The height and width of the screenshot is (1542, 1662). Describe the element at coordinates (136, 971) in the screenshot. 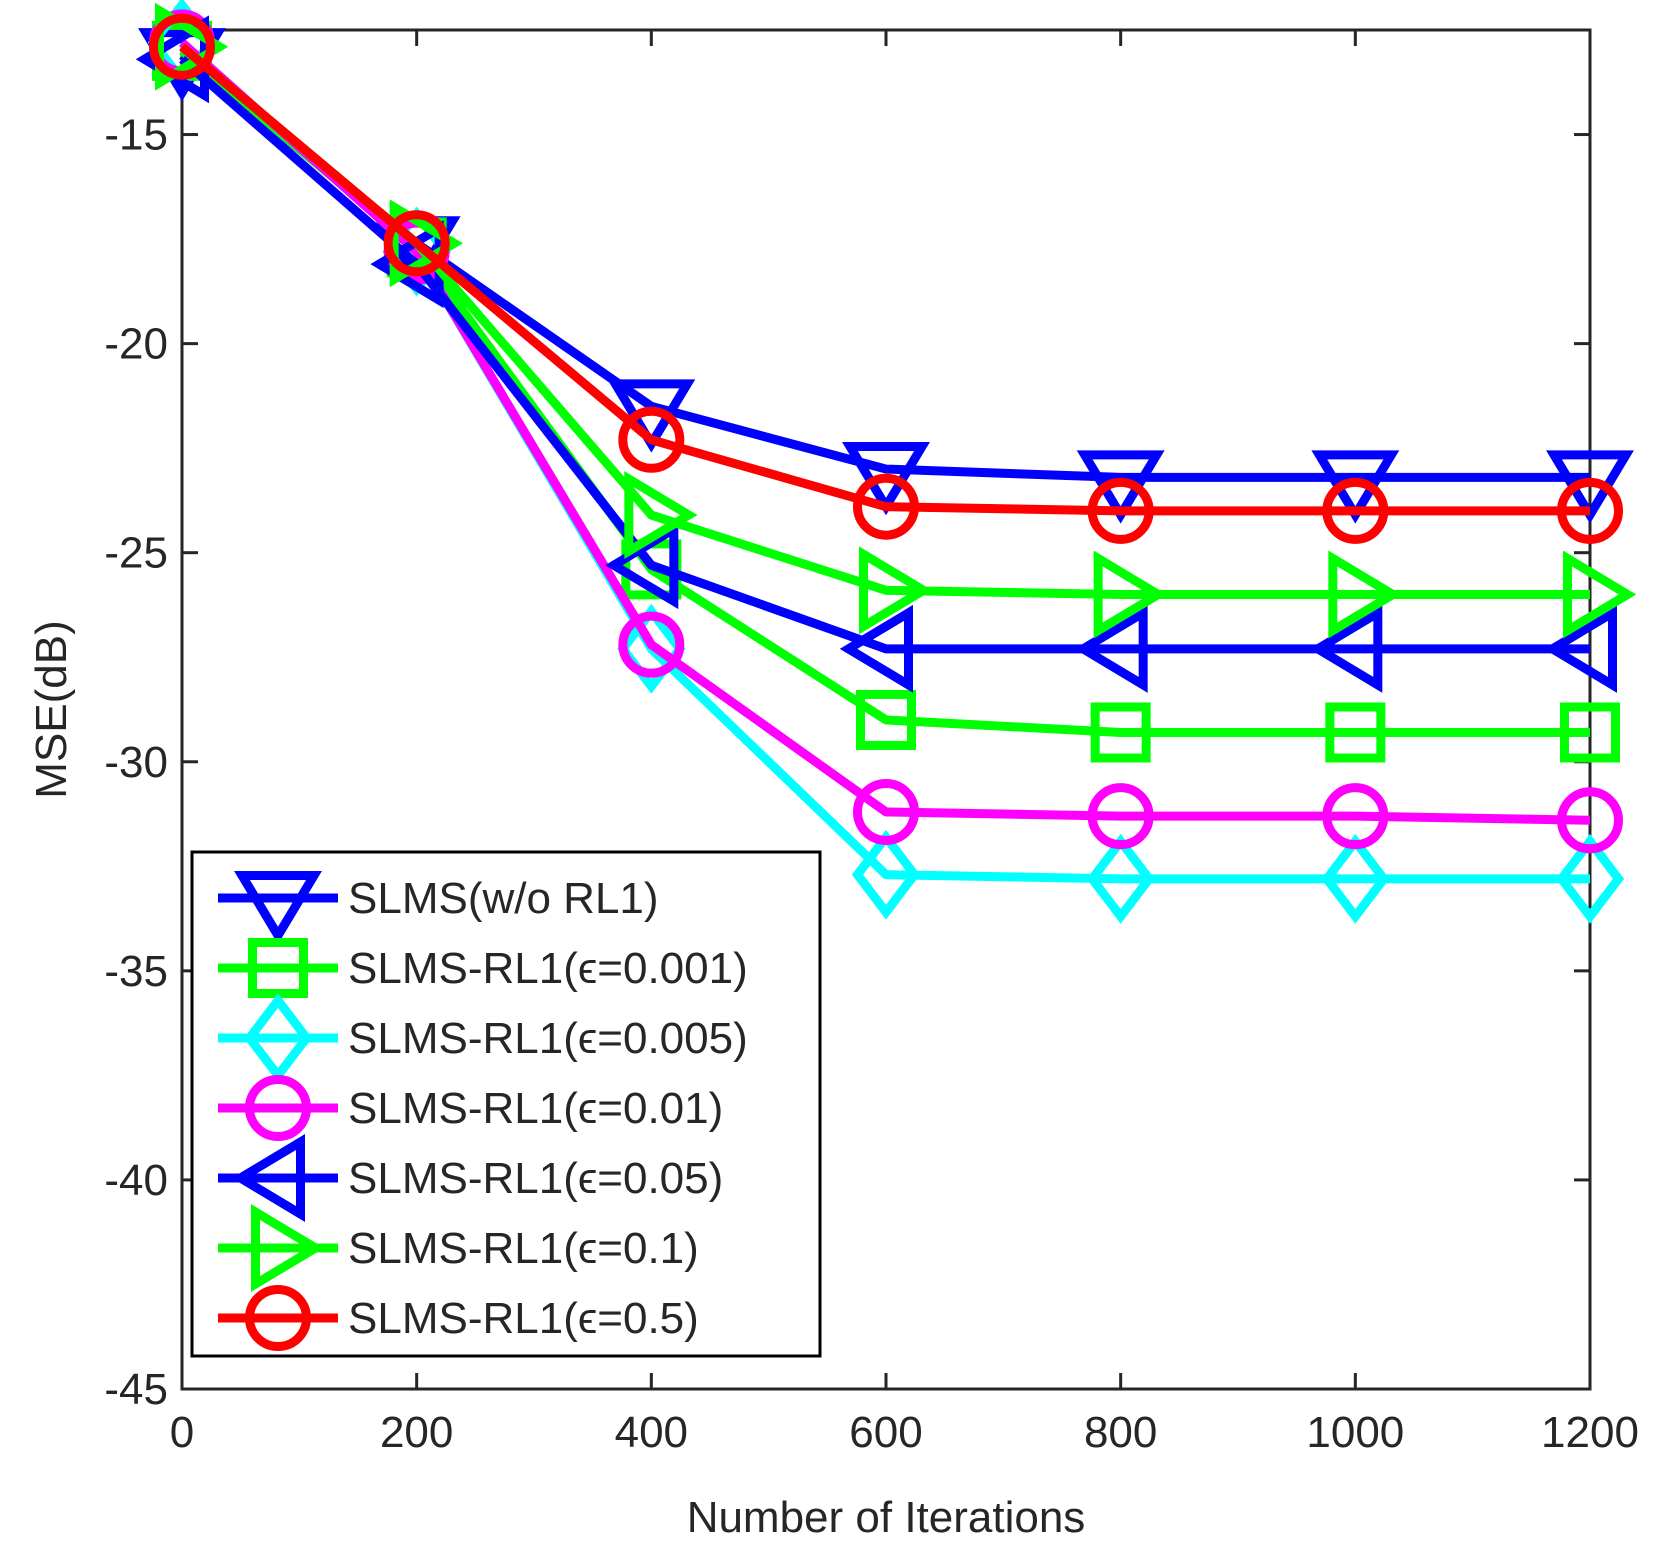

I see `y-tick-label: -35` at that location.